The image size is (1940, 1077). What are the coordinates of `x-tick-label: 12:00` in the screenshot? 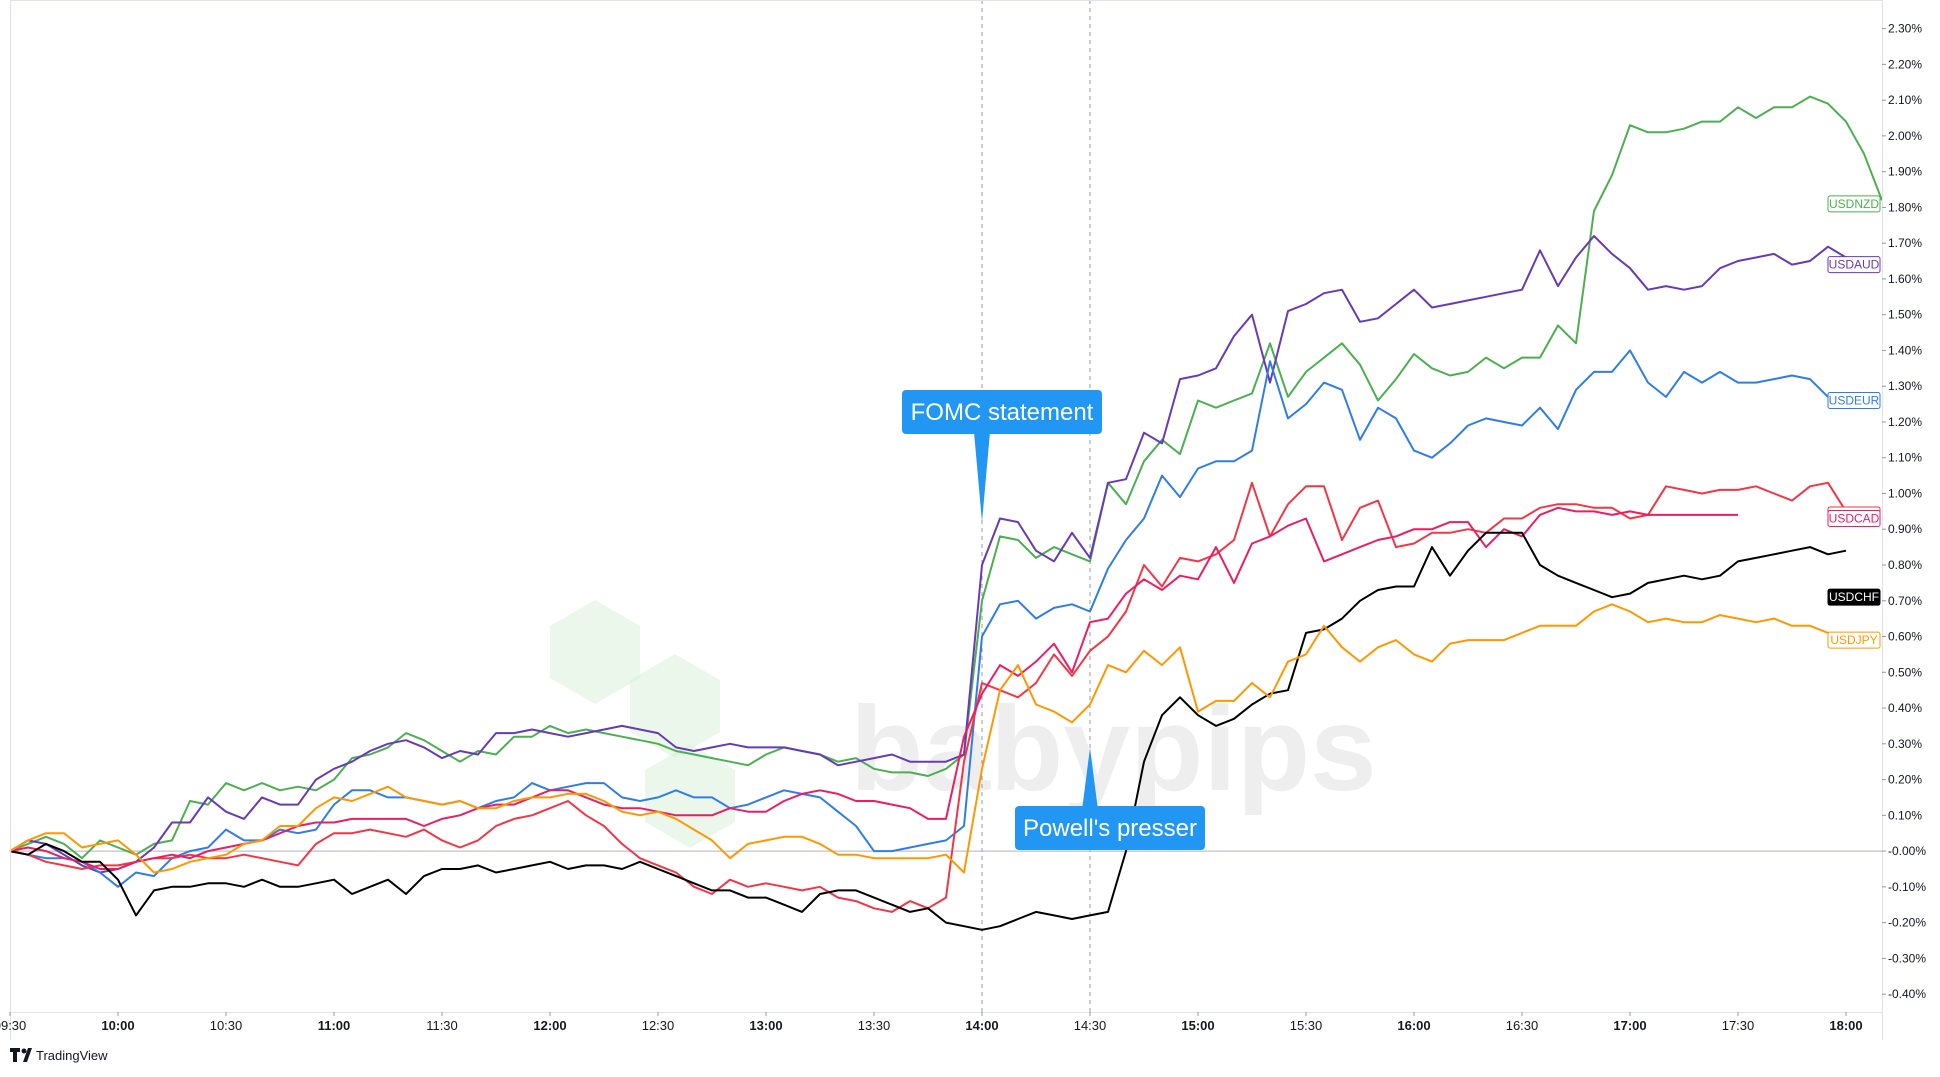 It's located at (549, 1025).